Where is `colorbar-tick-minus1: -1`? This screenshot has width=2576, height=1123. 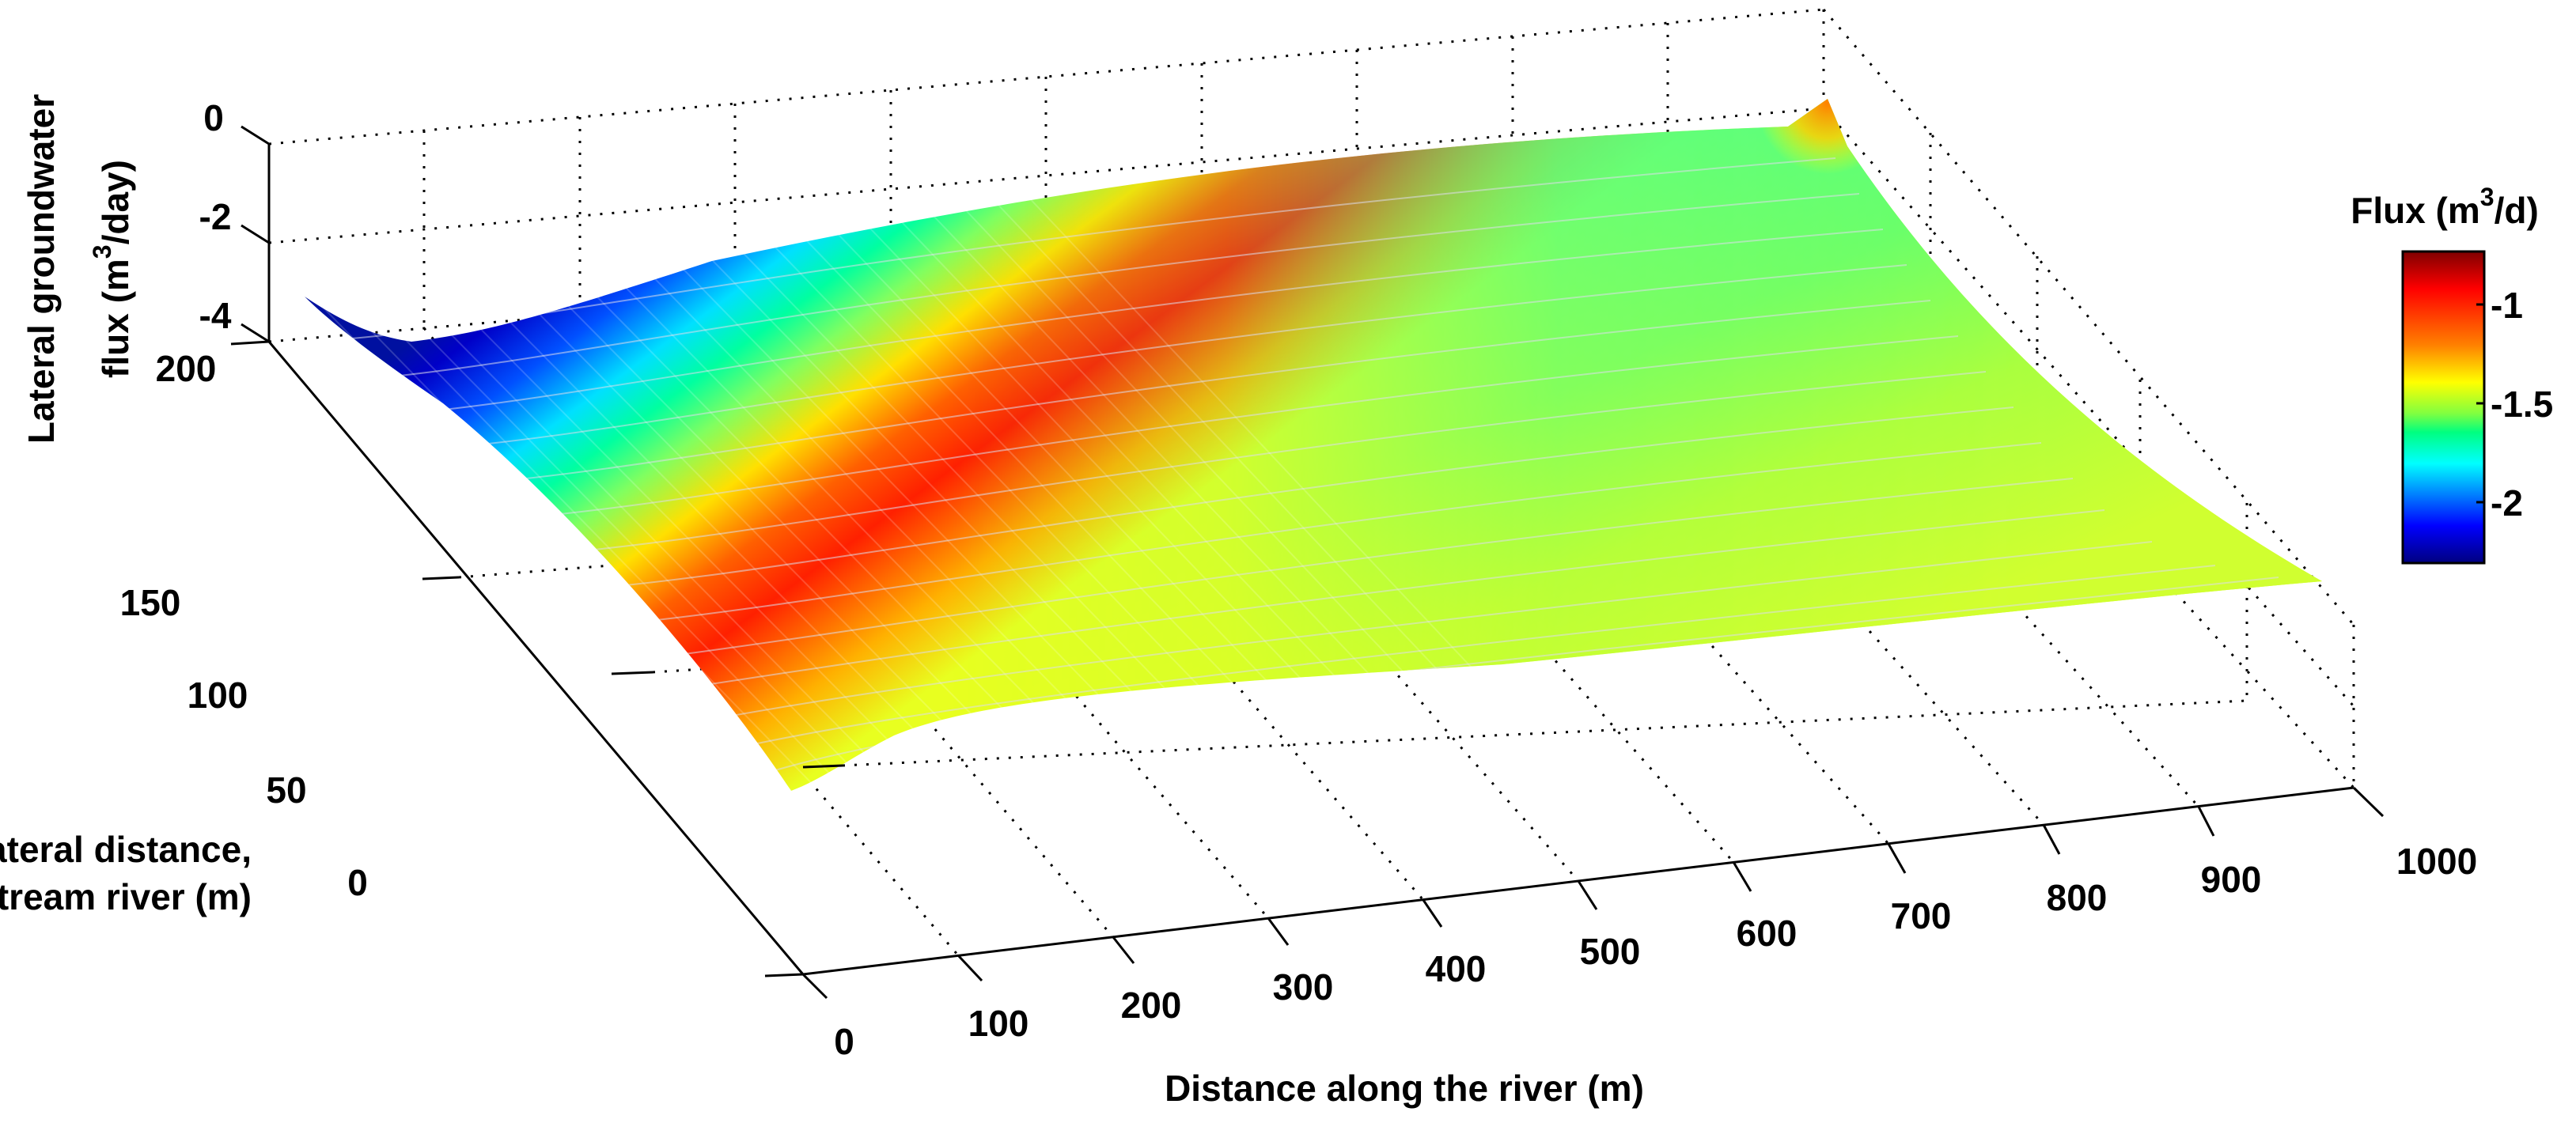
colorbar-tick-minus1: -1 is located at coordinates (2507, 305).